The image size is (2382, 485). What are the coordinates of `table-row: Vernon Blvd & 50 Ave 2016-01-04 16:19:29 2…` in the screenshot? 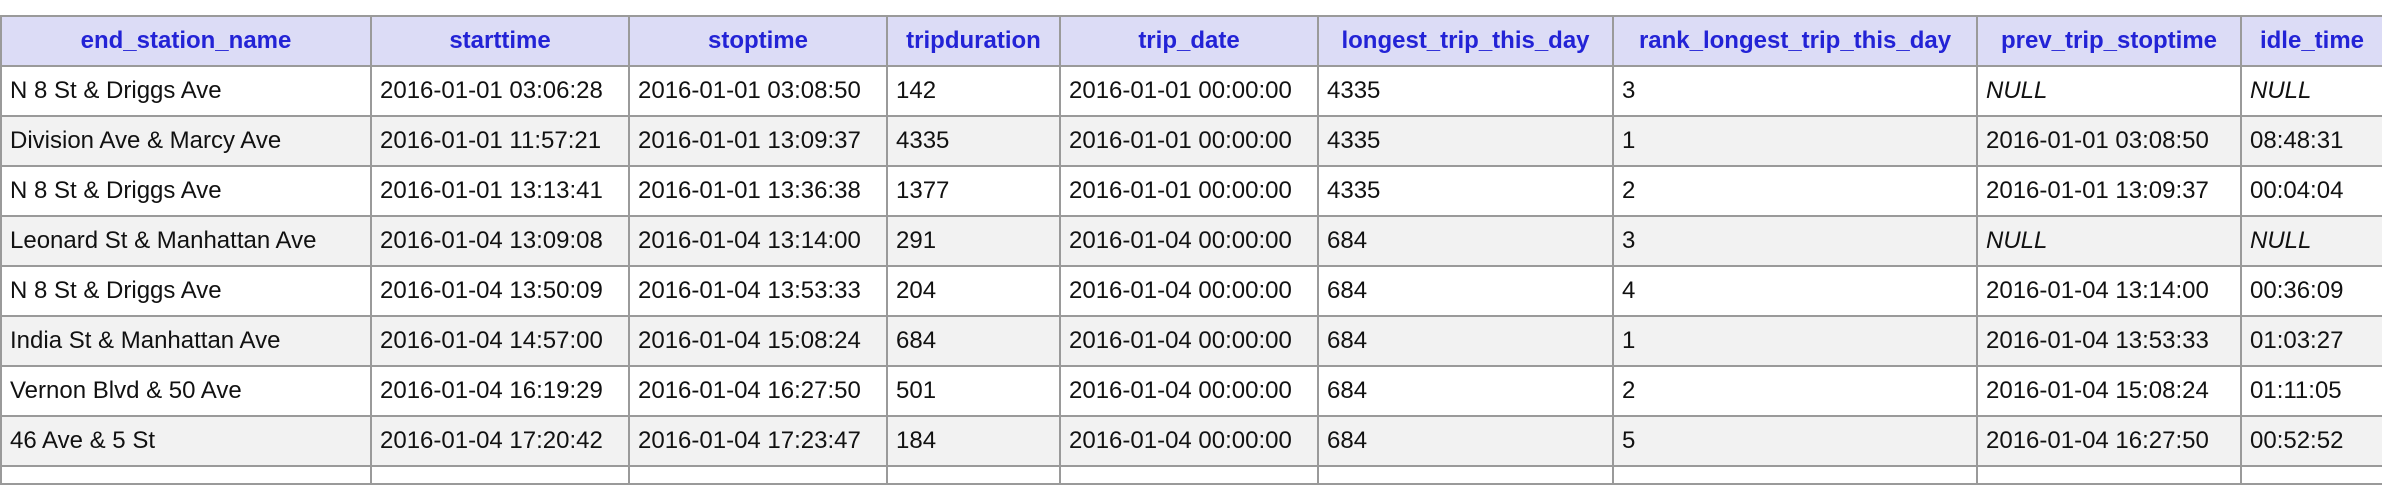 It's located at (1191, 391).